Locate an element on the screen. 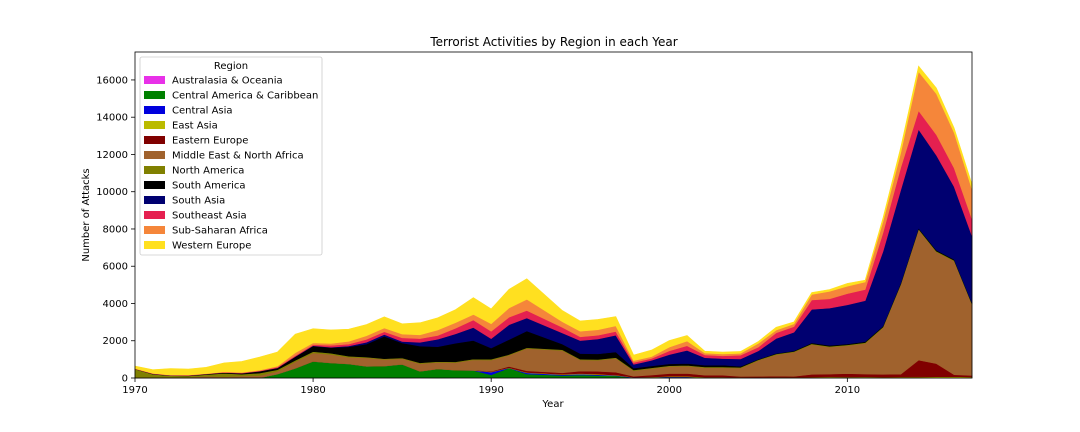 Image resolution: width=1080 pixels, height=432 pixels. x-axis-label: Year is located at coordinates (552, 404).